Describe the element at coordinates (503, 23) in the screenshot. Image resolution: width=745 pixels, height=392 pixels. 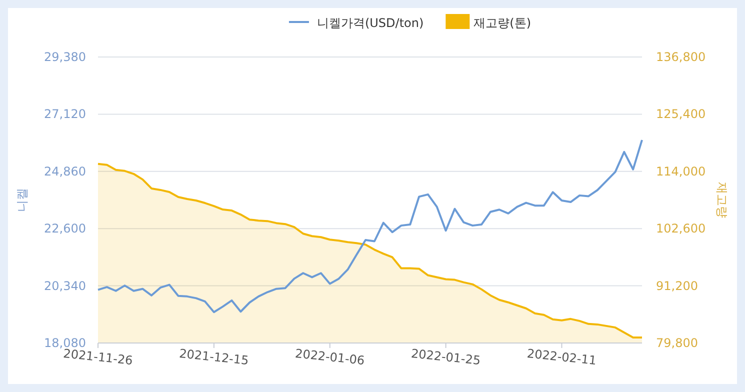
I see `legend-label: 재고량(톤)` at that location.